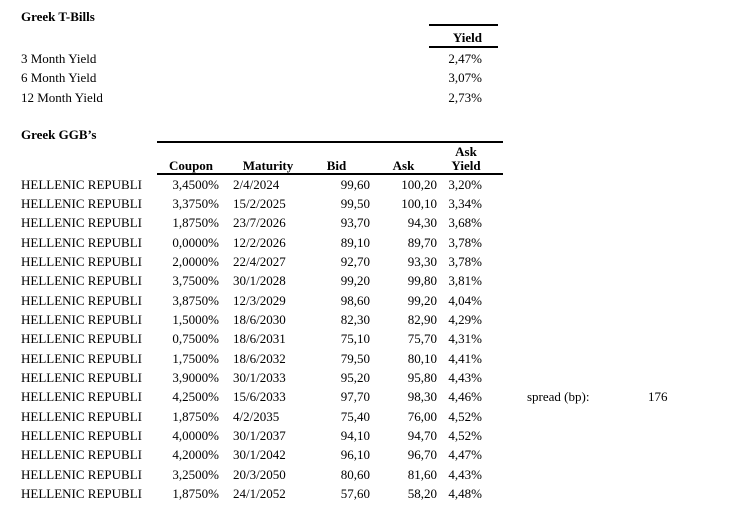 The image size is (751, 511). What do you see at coordinates (465, 358) in the screenshot?
I see `bond-ask-yield: 4,41%` at bounding box center [465, 358].